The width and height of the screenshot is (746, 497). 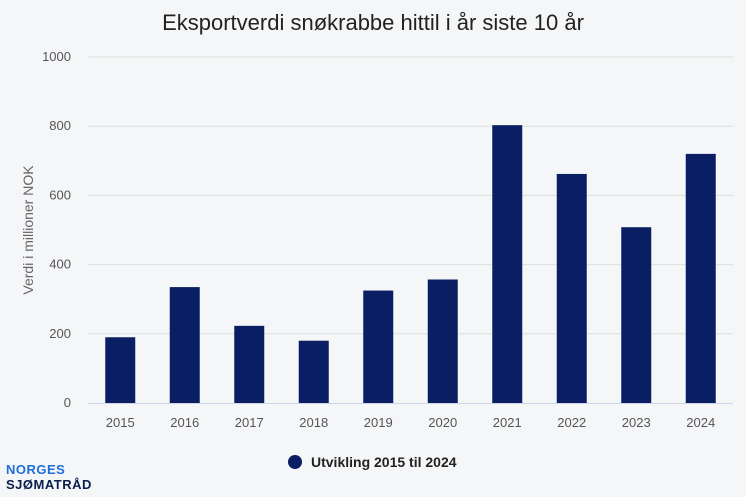 What do you see at coordinates (571, 288) in the screenshot?
I see `bar-2022` at bounding box center [571, 288].